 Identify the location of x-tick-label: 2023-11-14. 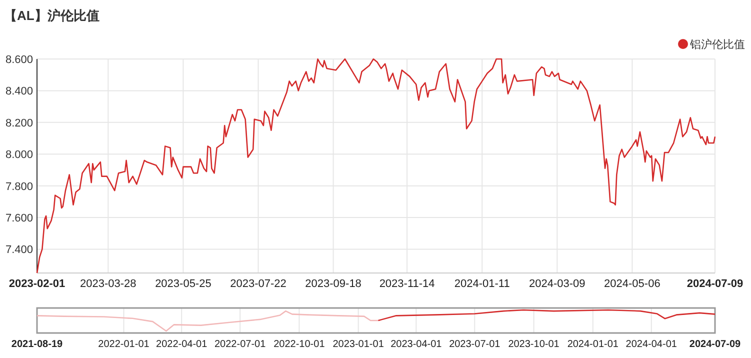
(407, 284).